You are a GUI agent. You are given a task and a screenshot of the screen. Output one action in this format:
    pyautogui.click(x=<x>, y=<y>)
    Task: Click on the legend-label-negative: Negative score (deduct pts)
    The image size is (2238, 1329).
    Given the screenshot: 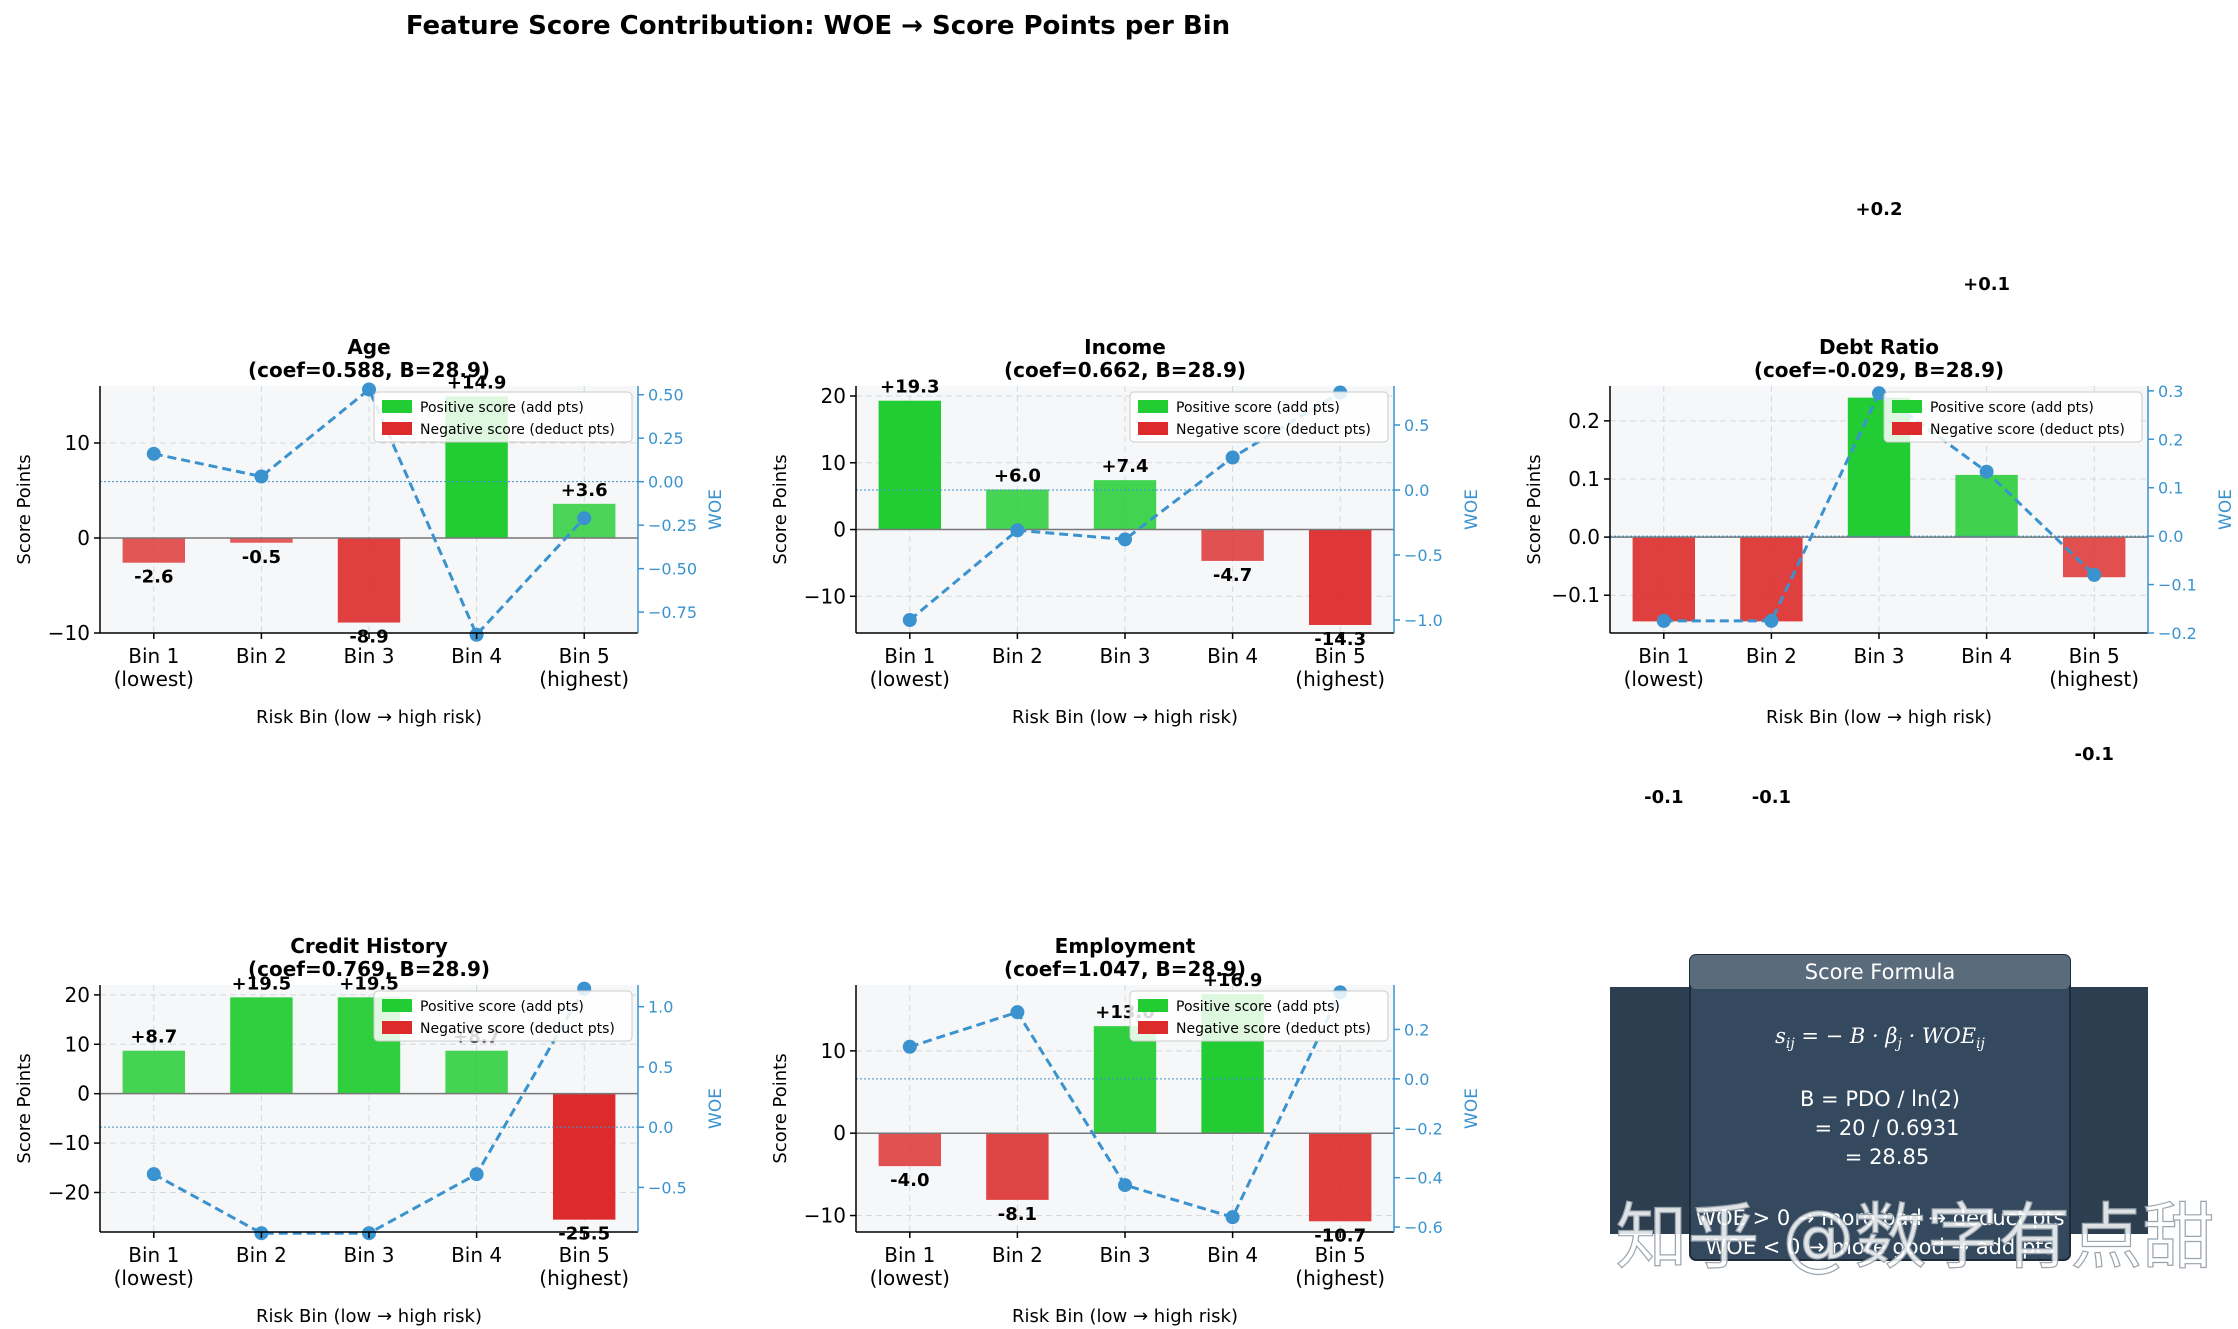 What is the action you would take?
    pyautogui.click(x=1273, y=1029)
    